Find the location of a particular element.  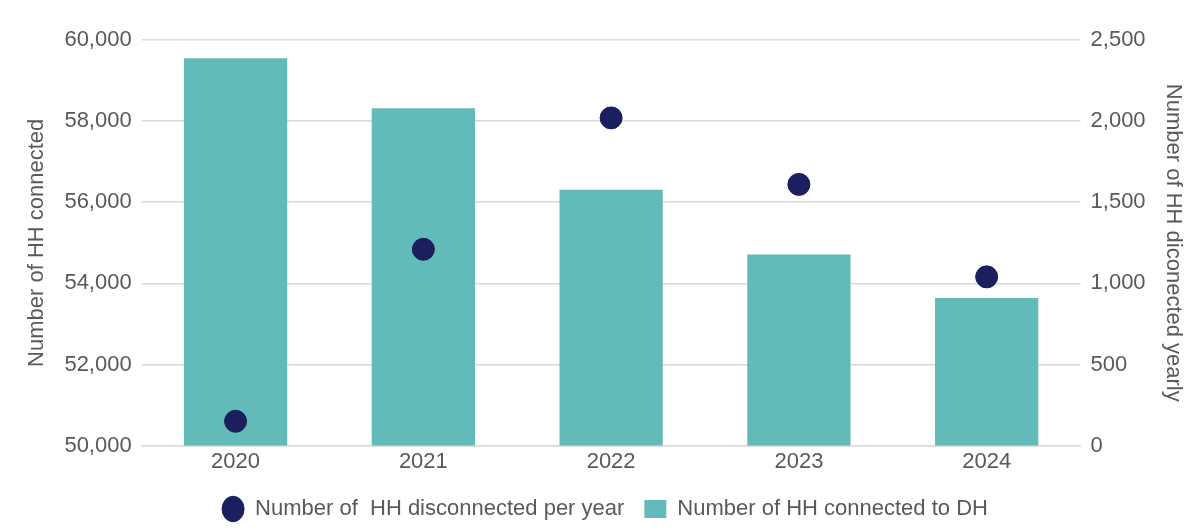

y-tick-label: 52,000 is located at coordinates (98, 363).